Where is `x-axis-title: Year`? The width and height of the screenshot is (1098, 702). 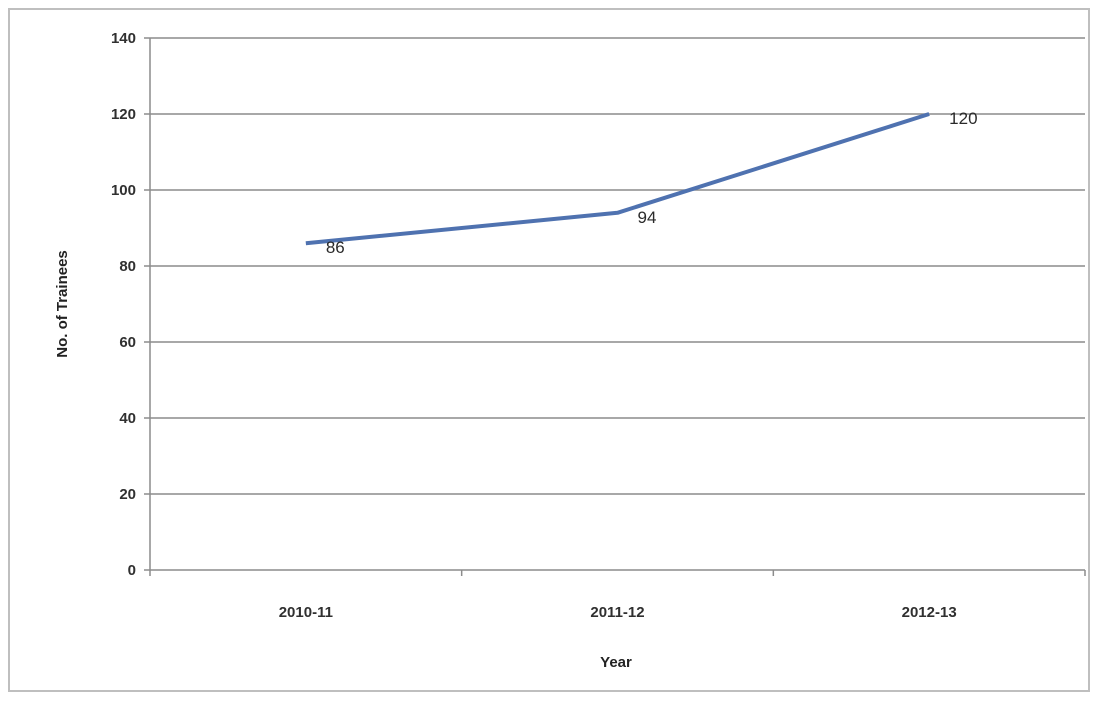
x-axis-title: Year is located at coordinates (616, 662).